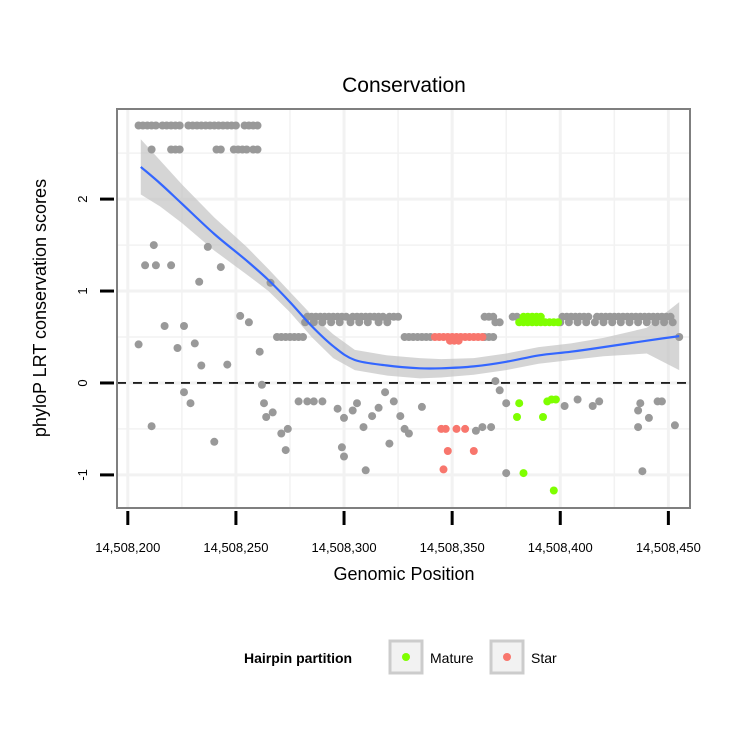 The image size is (750, 750). Describe the element at coordinates (544, 658) in the screenshot. I see `legend-label-star: Star` at that location.